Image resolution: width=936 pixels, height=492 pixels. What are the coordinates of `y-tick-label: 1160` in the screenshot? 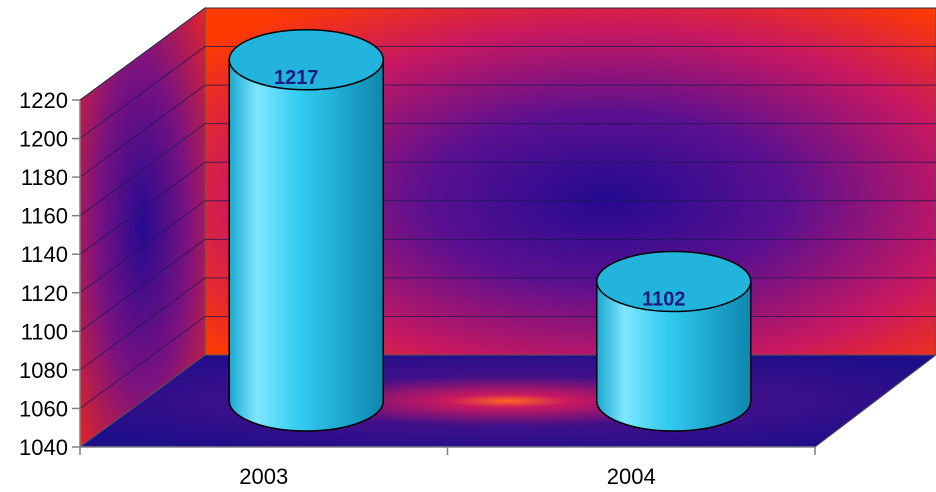 It's located at (44, 216).